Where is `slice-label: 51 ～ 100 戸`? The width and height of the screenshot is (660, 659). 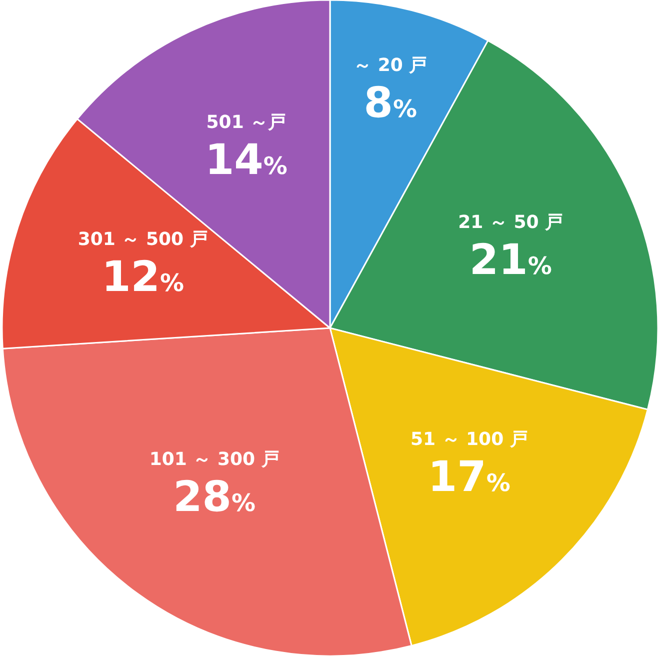
slice-label: 51 ～ 100 戸 is located at coordinates (469, 439).